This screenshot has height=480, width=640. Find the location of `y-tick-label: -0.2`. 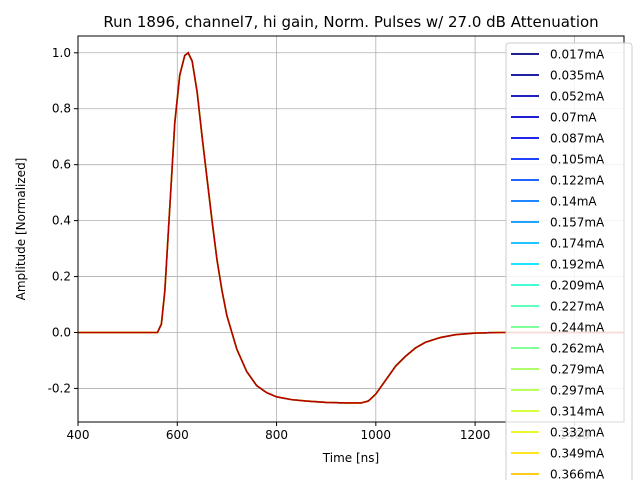

y-tick-label: -0.2 is located at coordinates (59, 388).